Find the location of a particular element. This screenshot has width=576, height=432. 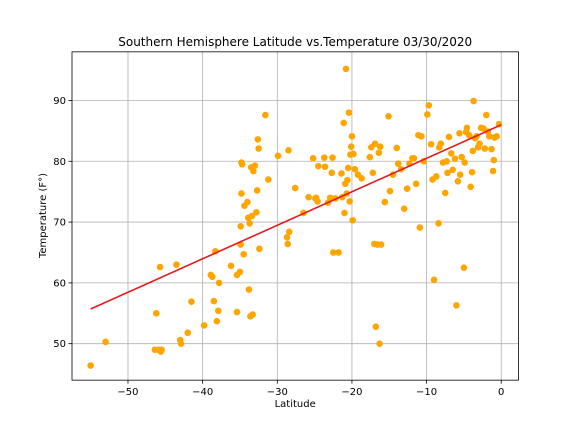

y-tick-label: 50 is located at coordinates (59, 344).